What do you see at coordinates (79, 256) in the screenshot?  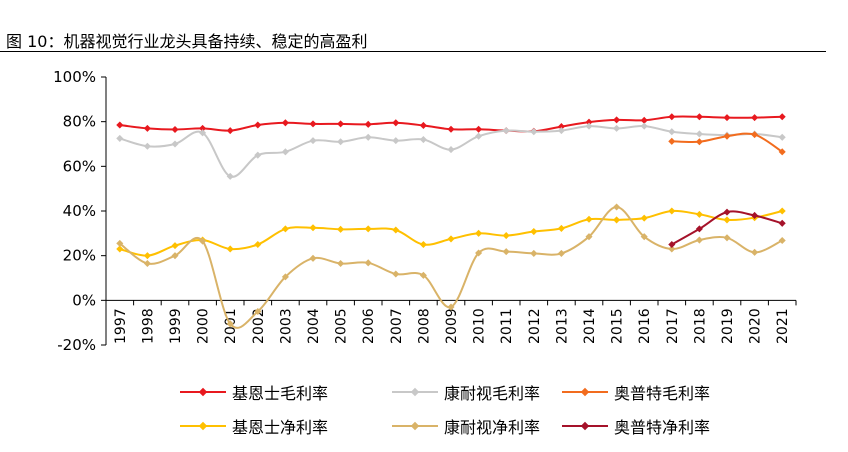 I see `y-tick-label: 20%` at bounding box center [79, 256].